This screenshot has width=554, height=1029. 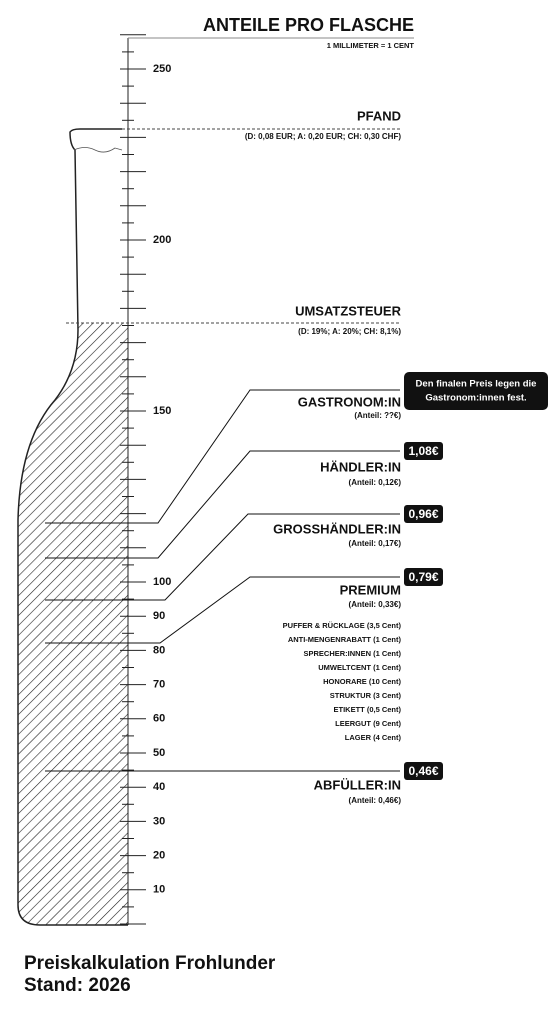 What do you see at coordinates (150, 963) in the screenshot?
I see `footer-text: Preiskalkulation Frohlunder` at bounding box center [150, 963].